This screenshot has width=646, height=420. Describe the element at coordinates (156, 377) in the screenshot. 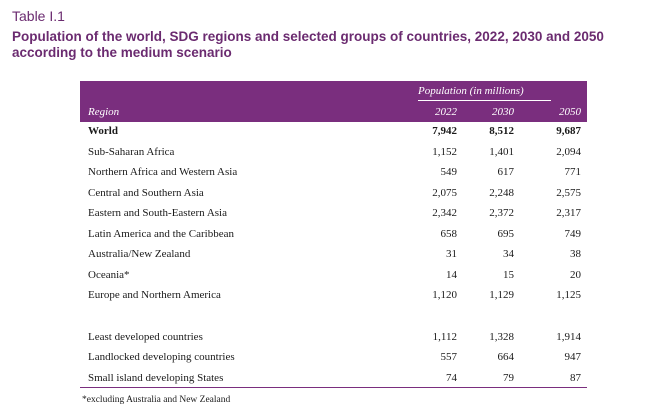

I see `region-name-cell: Small island developing States` at that location.